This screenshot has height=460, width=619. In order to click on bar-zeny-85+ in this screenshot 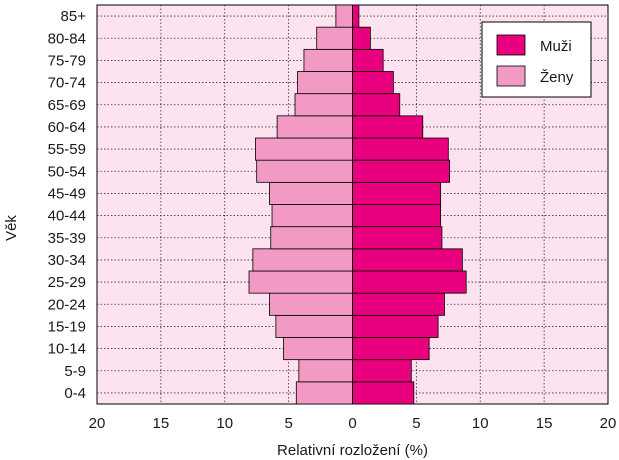, I will do `click(344, 16)`.